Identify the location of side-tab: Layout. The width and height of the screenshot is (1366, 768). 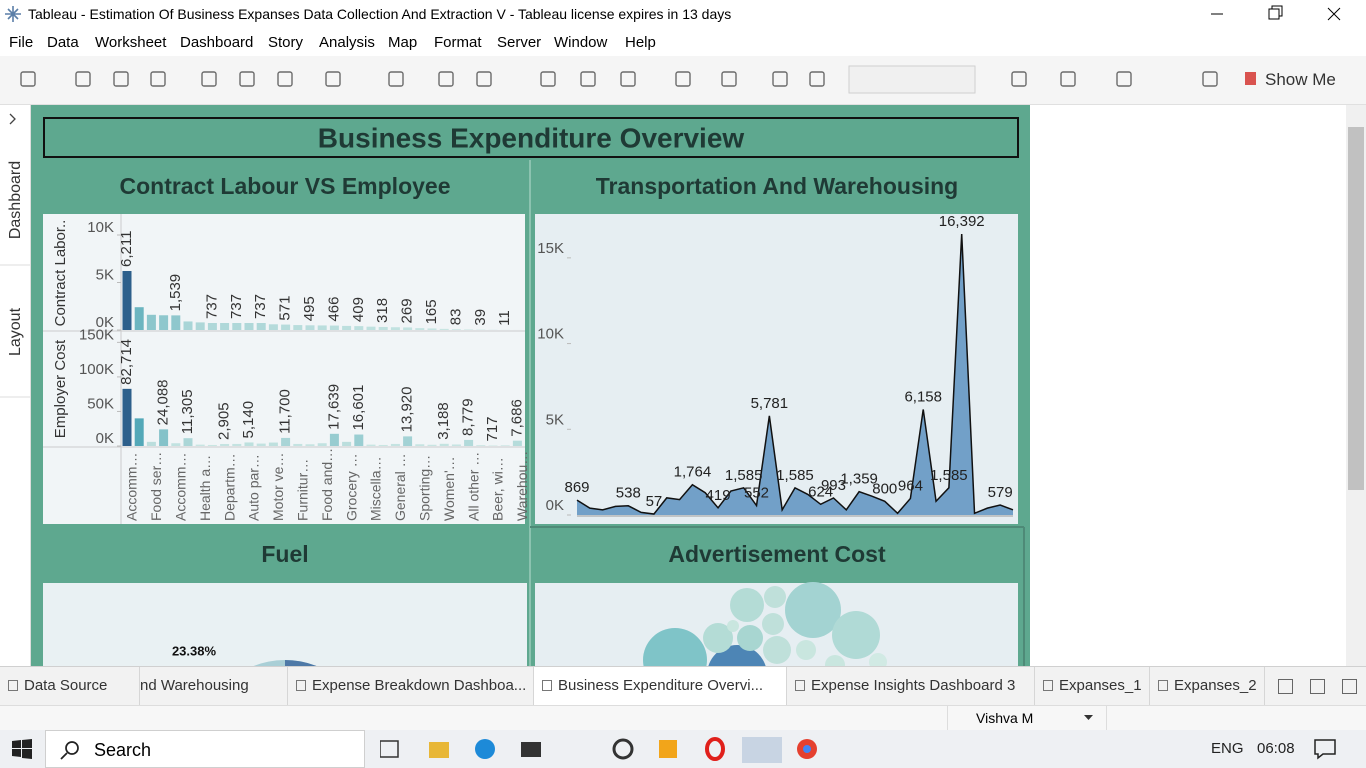
(15, 331).